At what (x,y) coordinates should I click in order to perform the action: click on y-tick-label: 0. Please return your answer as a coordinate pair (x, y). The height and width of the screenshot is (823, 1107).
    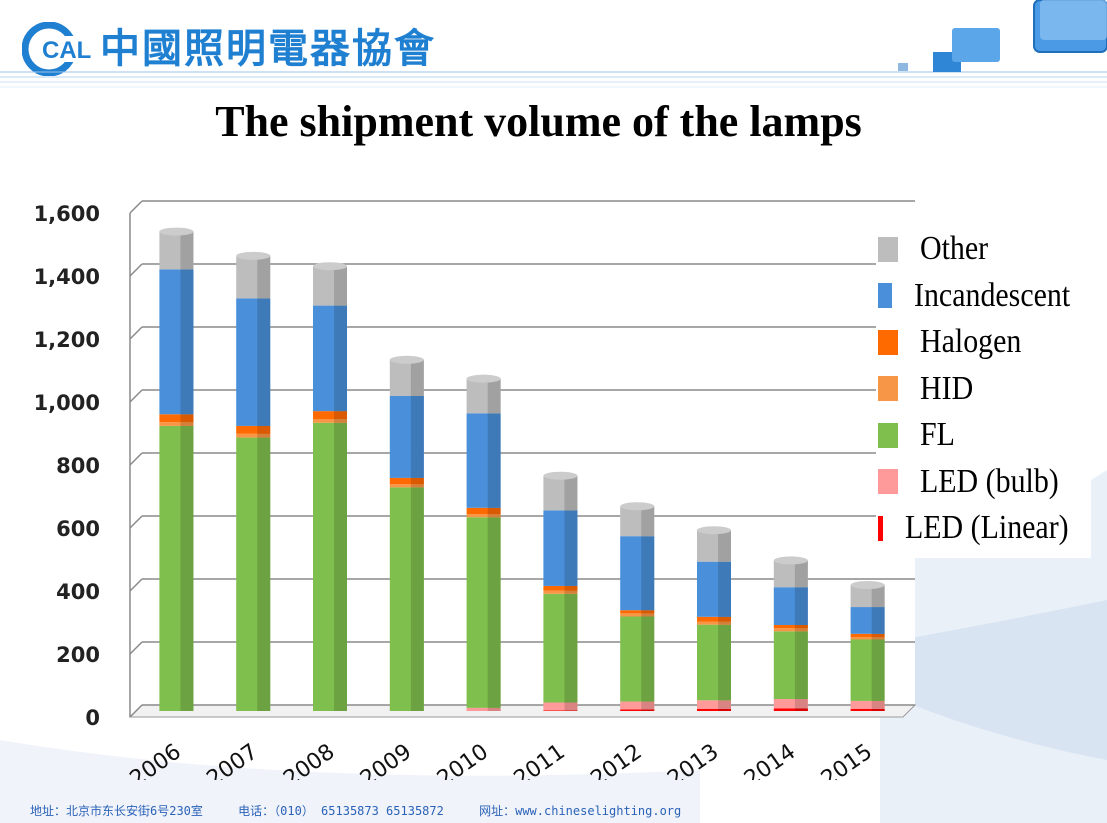
    Looking at the image, I should click on (92, 718).